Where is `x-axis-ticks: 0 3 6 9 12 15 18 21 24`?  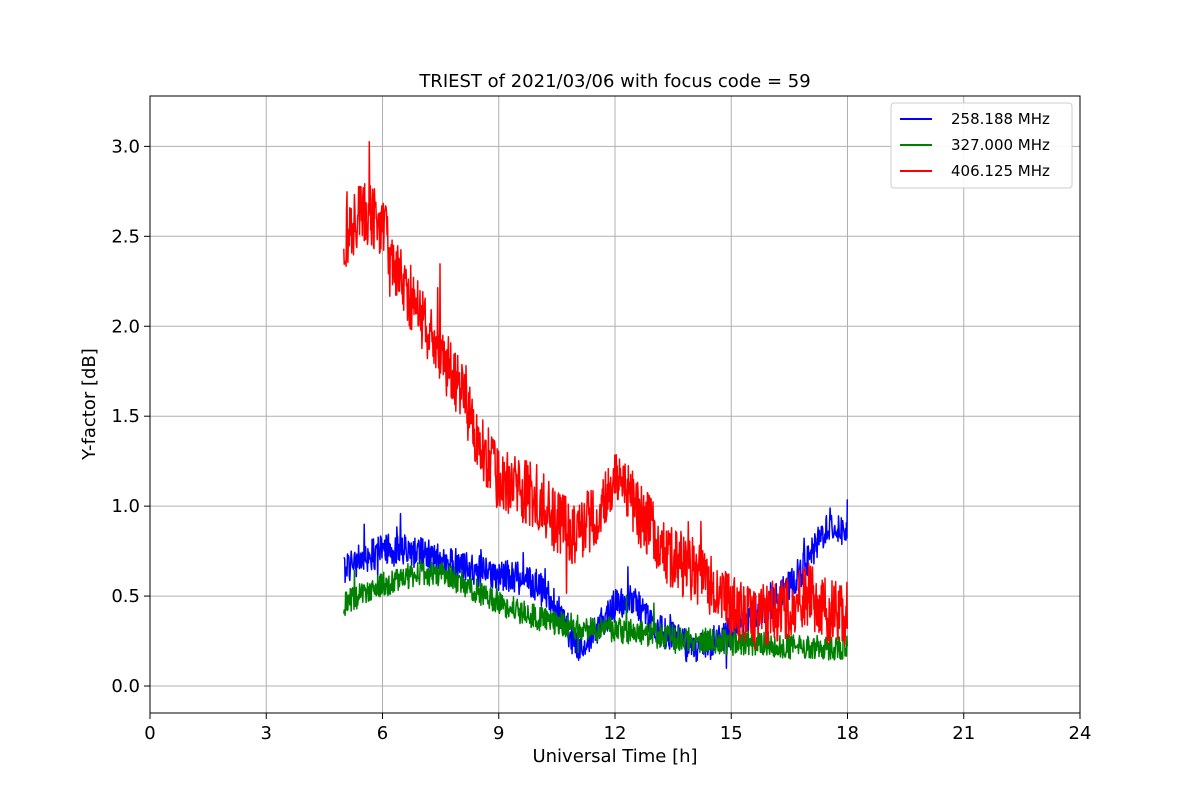
x-axis-ticks: 0 3 6 9 12 15 18 21 24 is located at coordinates (617, 728).